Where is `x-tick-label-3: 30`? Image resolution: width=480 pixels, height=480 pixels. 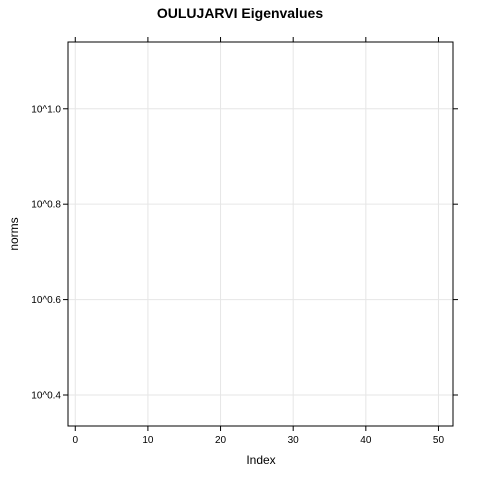 x-tick-label-3: 30 is located at coordinates (294, 440).